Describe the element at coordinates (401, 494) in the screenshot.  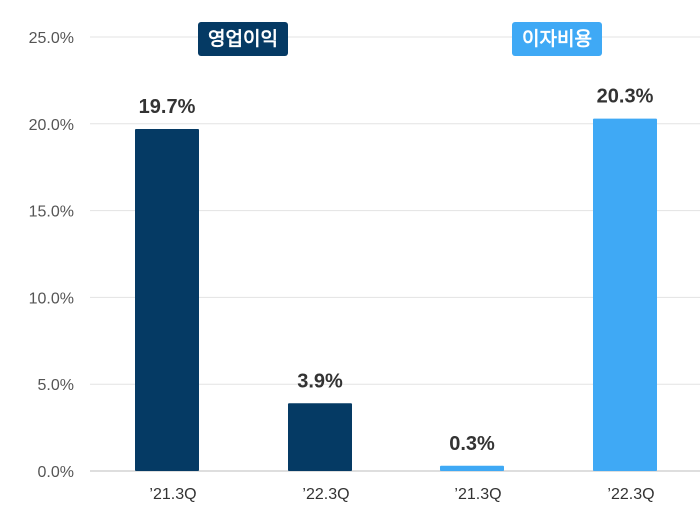
I see `x-axis-ticks: ’21.3Q ’22.3Q ’21.3Q ’22.3Q` at that location.